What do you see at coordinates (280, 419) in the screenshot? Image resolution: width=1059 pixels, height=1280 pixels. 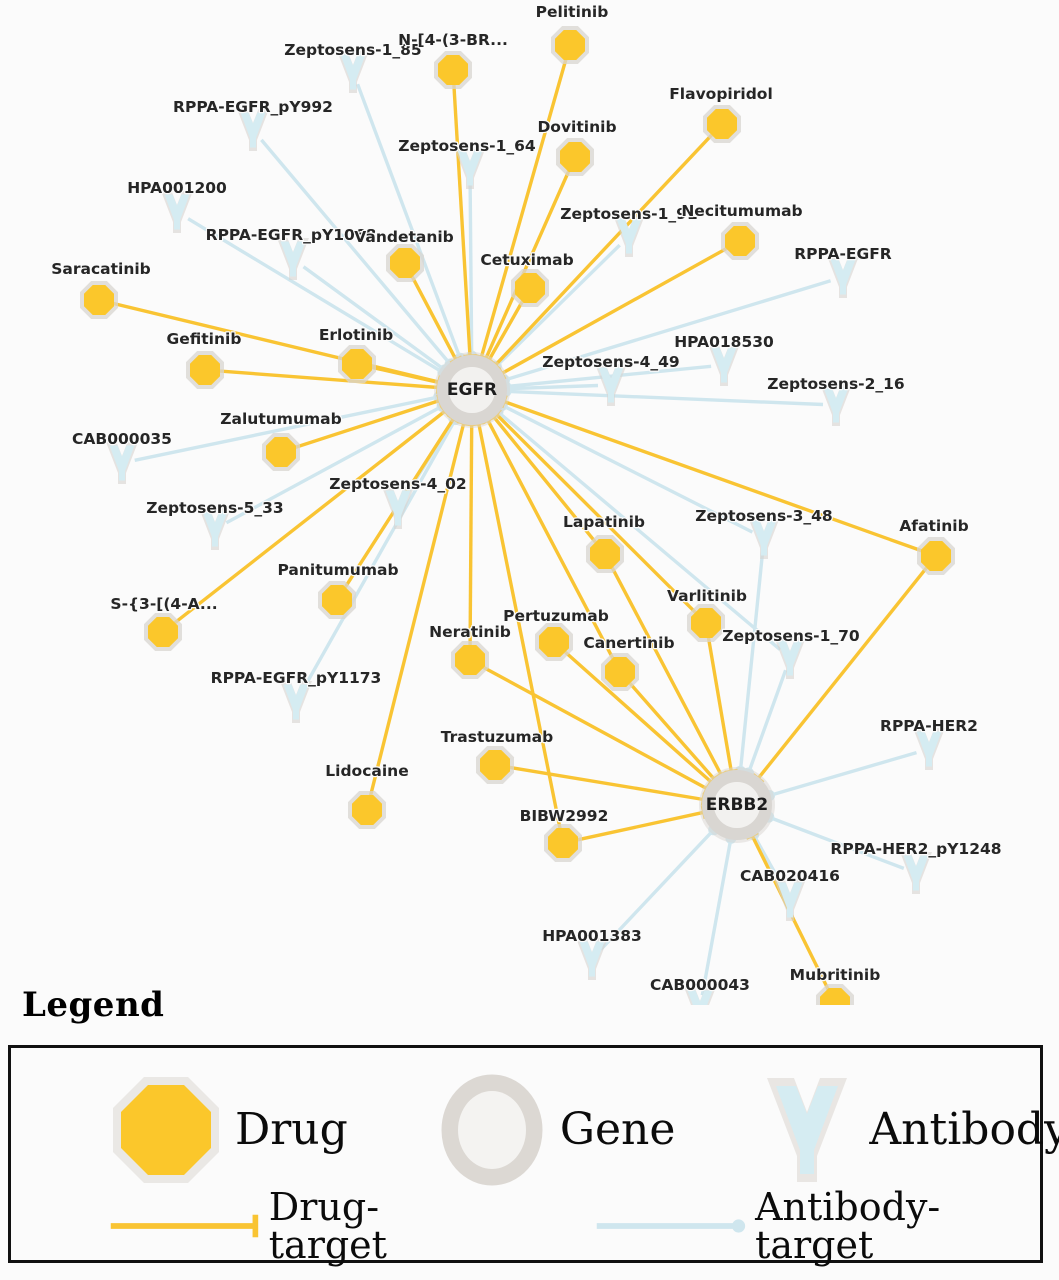 I see `drug-node-label: Zalutumumab` at bounding box center [280, 419].